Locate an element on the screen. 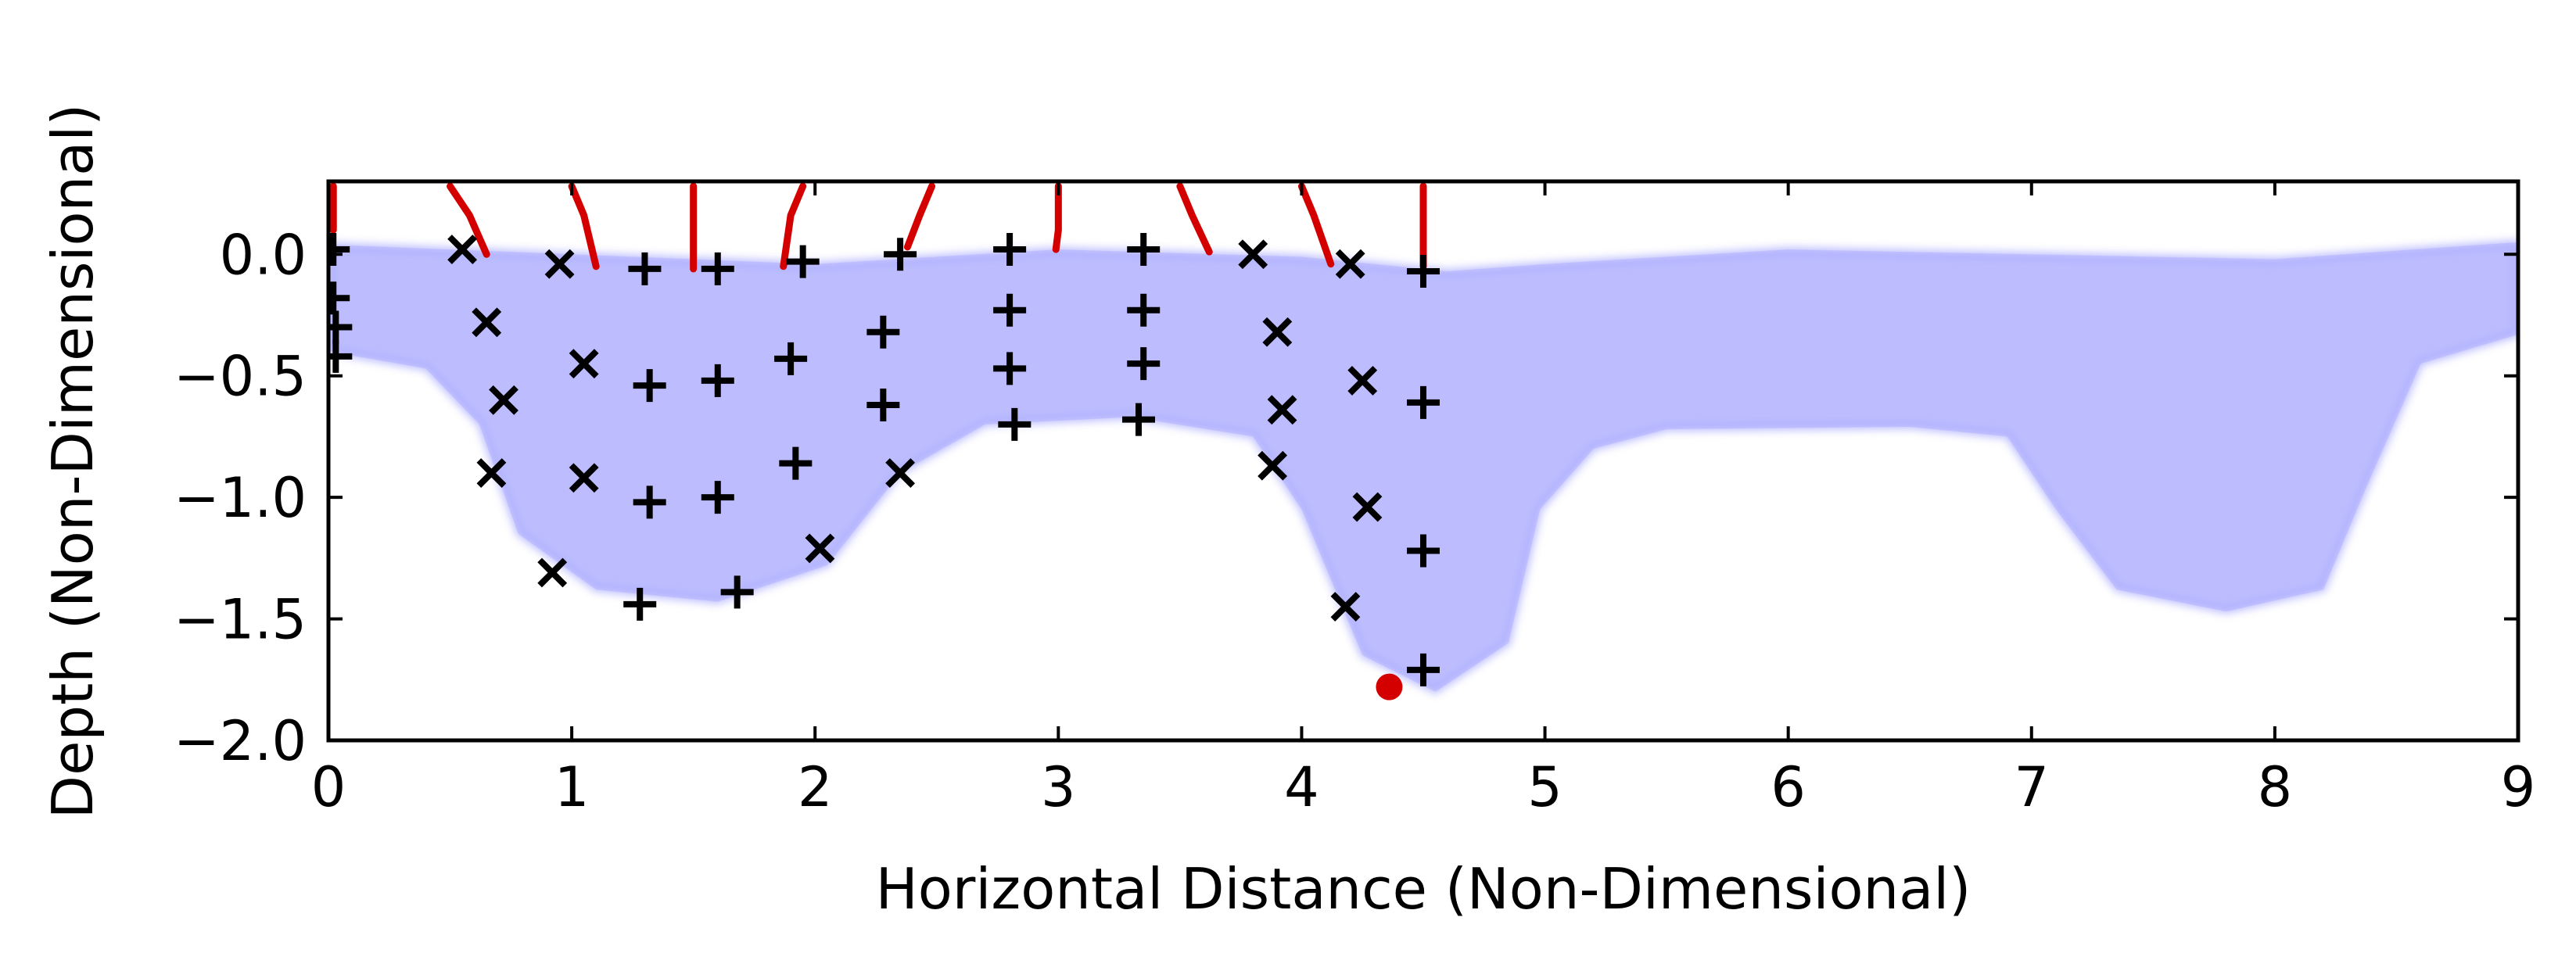 Image resolution: width=2576 pixels, height=971 pixels. x-tick-label: 6 is located at coordinates (1789, 787).